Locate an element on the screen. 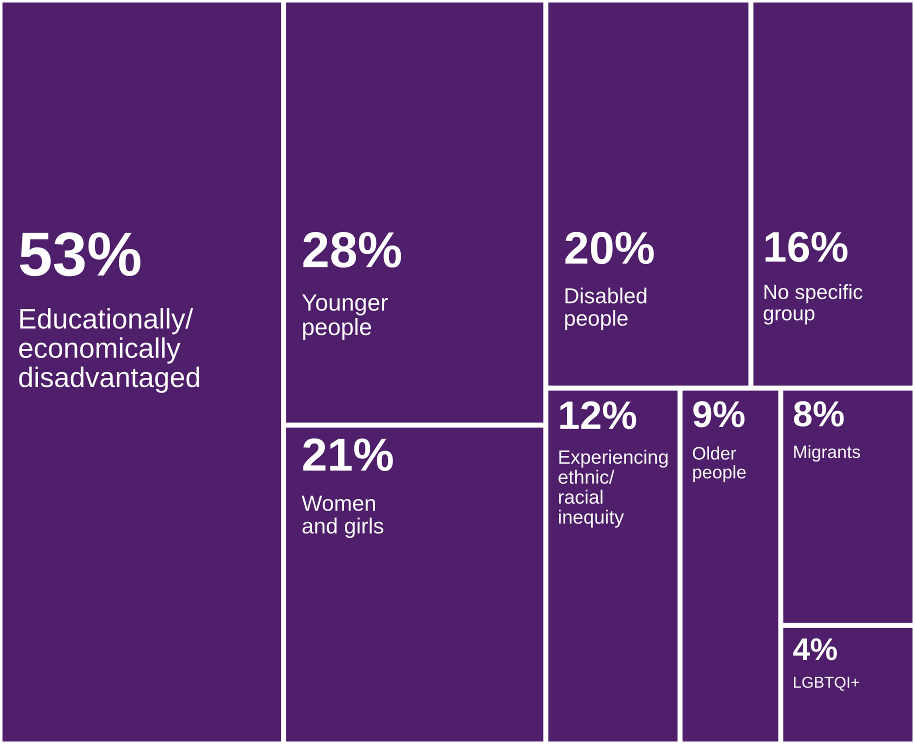 The height and width of the screenshot is (744, 915). category-label: LGBTQI+ is located at coordinates (827, 683).